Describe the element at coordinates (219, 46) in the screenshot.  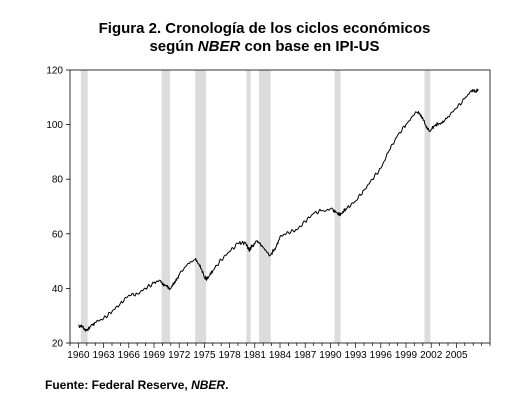
I see `title-line-2-em: NBER` at that location.